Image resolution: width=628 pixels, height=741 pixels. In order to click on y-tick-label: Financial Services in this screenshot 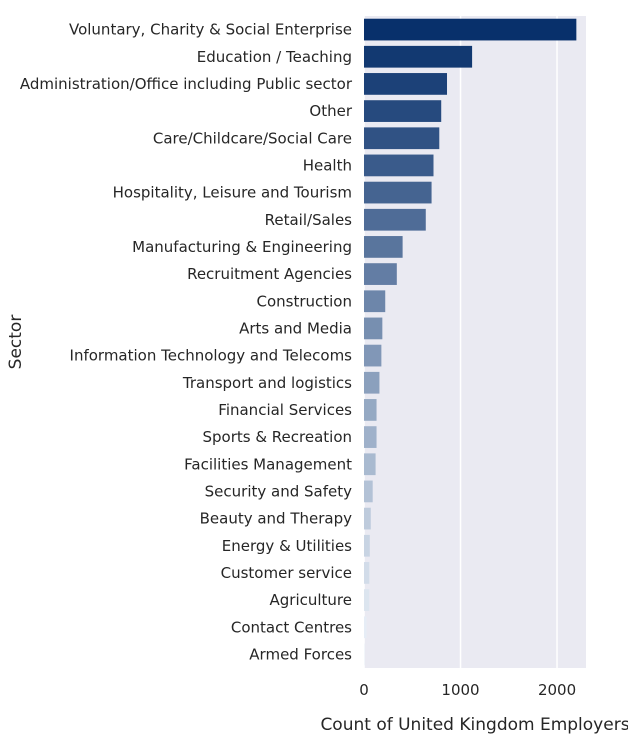, I will do `click(285, 410)`.